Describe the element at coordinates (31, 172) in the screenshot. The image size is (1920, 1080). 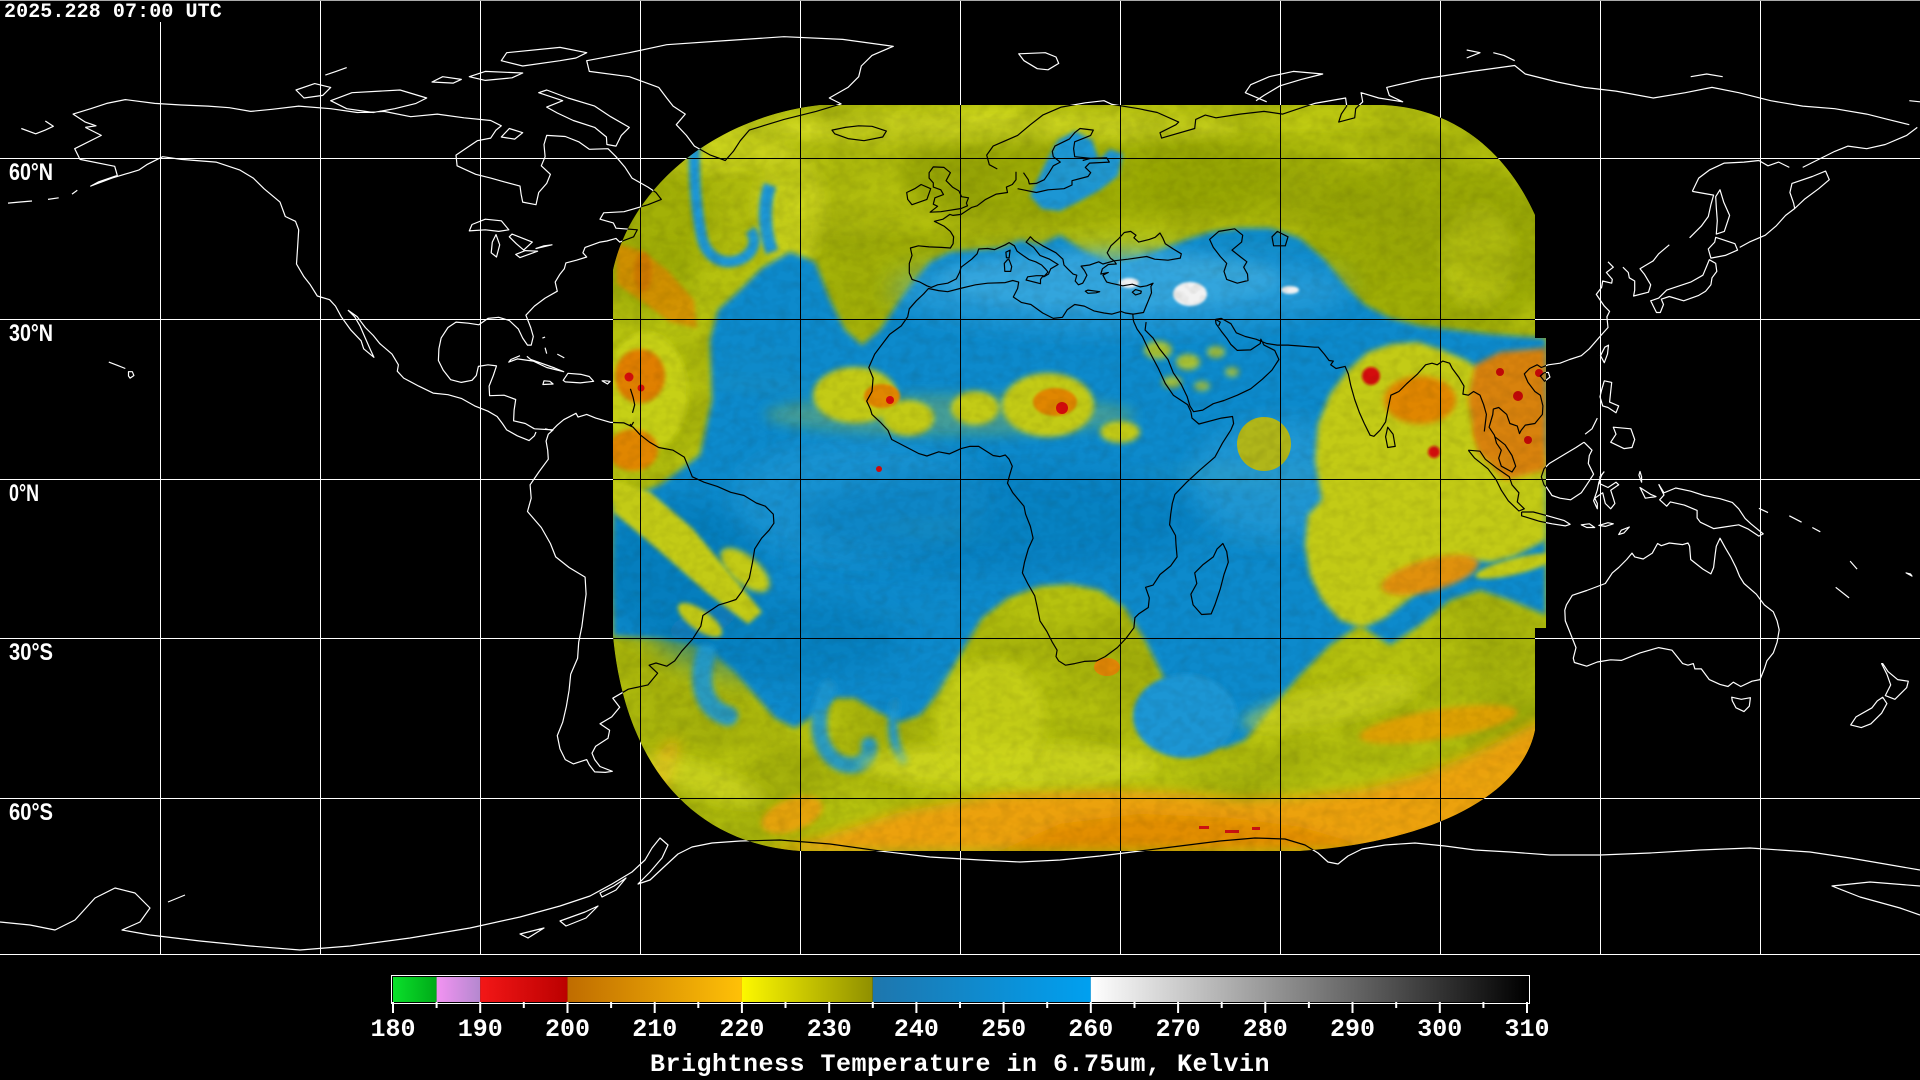
I see `svg-text: 60°N` at that location.